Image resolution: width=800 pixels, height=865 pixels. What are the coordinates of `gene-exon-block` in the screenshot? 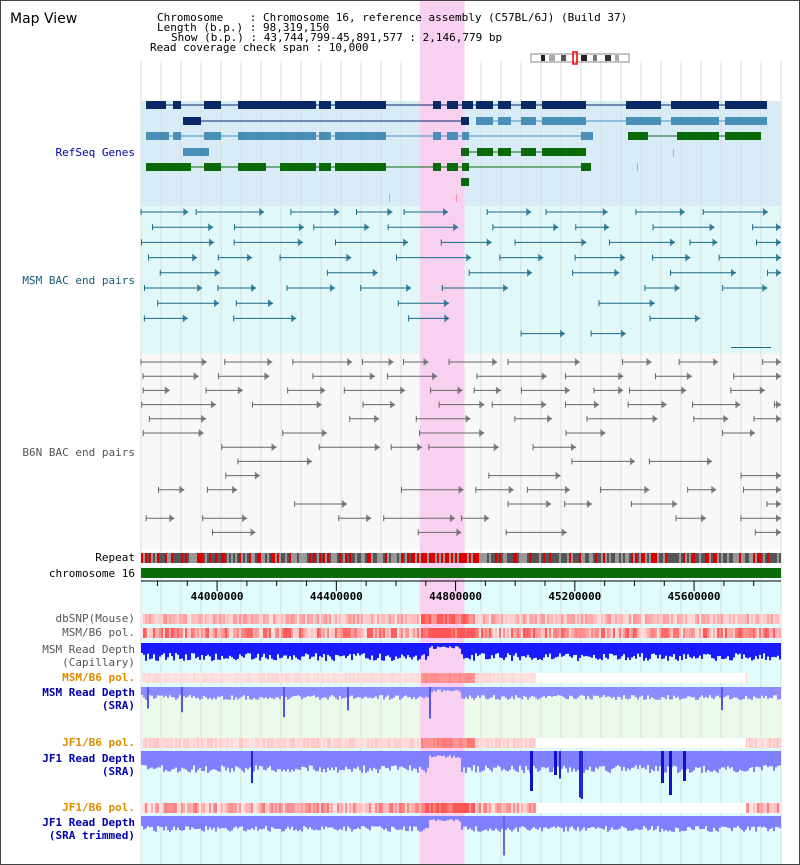 It's located at (437, 167).